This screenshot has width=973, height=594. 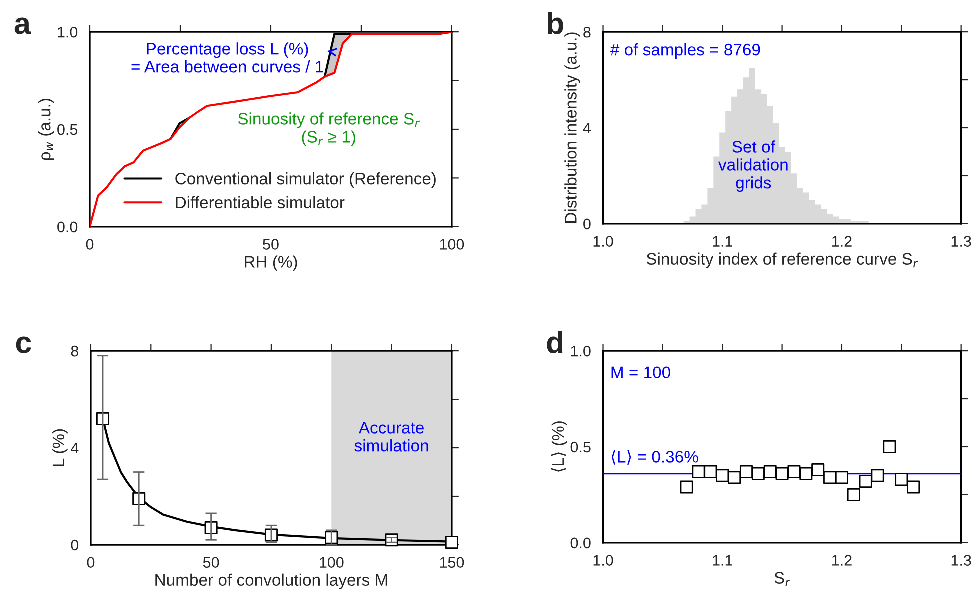 What do you see at coordinates (655, 457) in the screenshot?
I see `ref-line-label: ⟨L⟩ = 0.36%` at bounding box center [655, 457].